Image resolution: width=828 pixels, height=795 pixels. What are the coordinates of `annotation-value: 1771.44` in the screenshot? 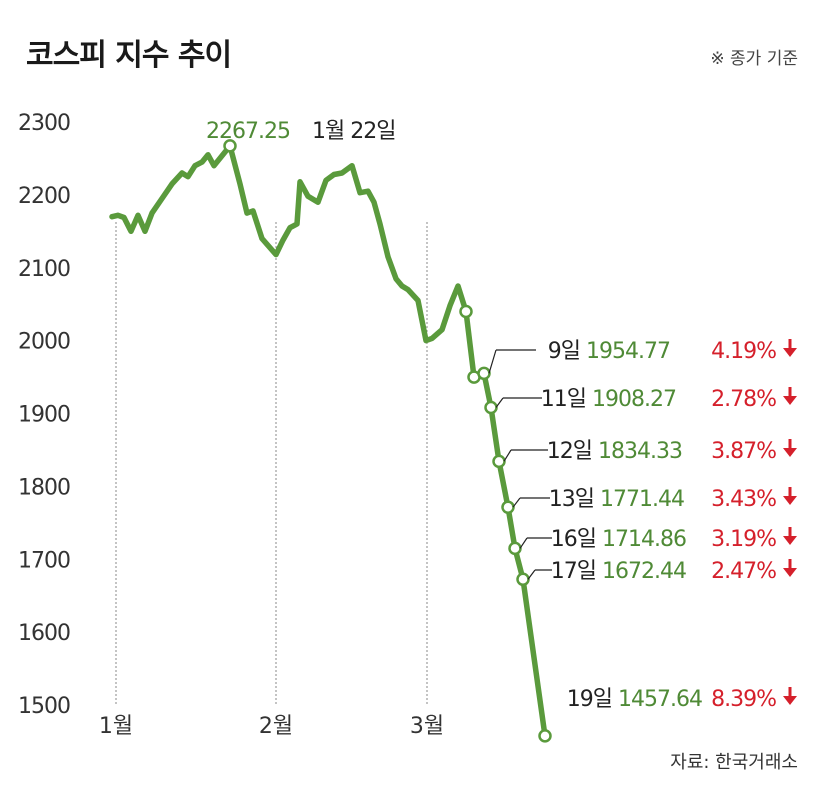 It's located at (642, 499).